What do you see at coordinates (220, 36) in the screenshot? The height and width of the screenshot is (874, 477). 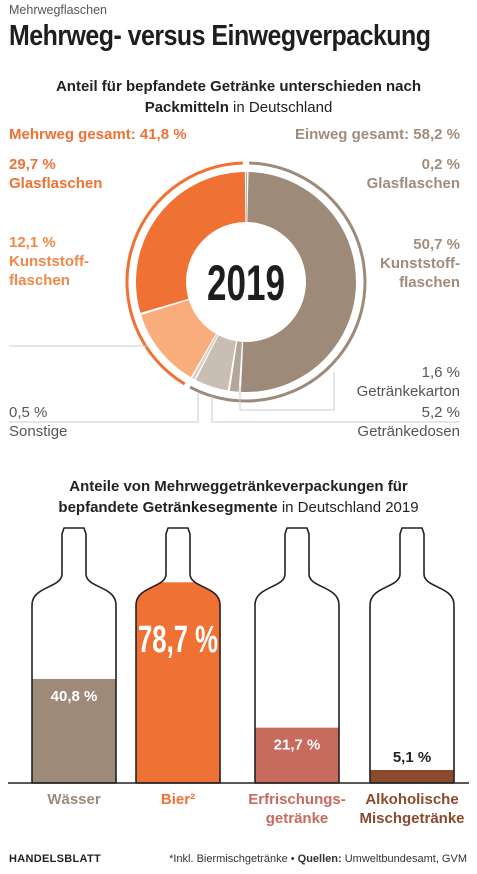 I see `page-title: Mehrweg- versus Einwegverpackung` at bounding box center [220, 36].